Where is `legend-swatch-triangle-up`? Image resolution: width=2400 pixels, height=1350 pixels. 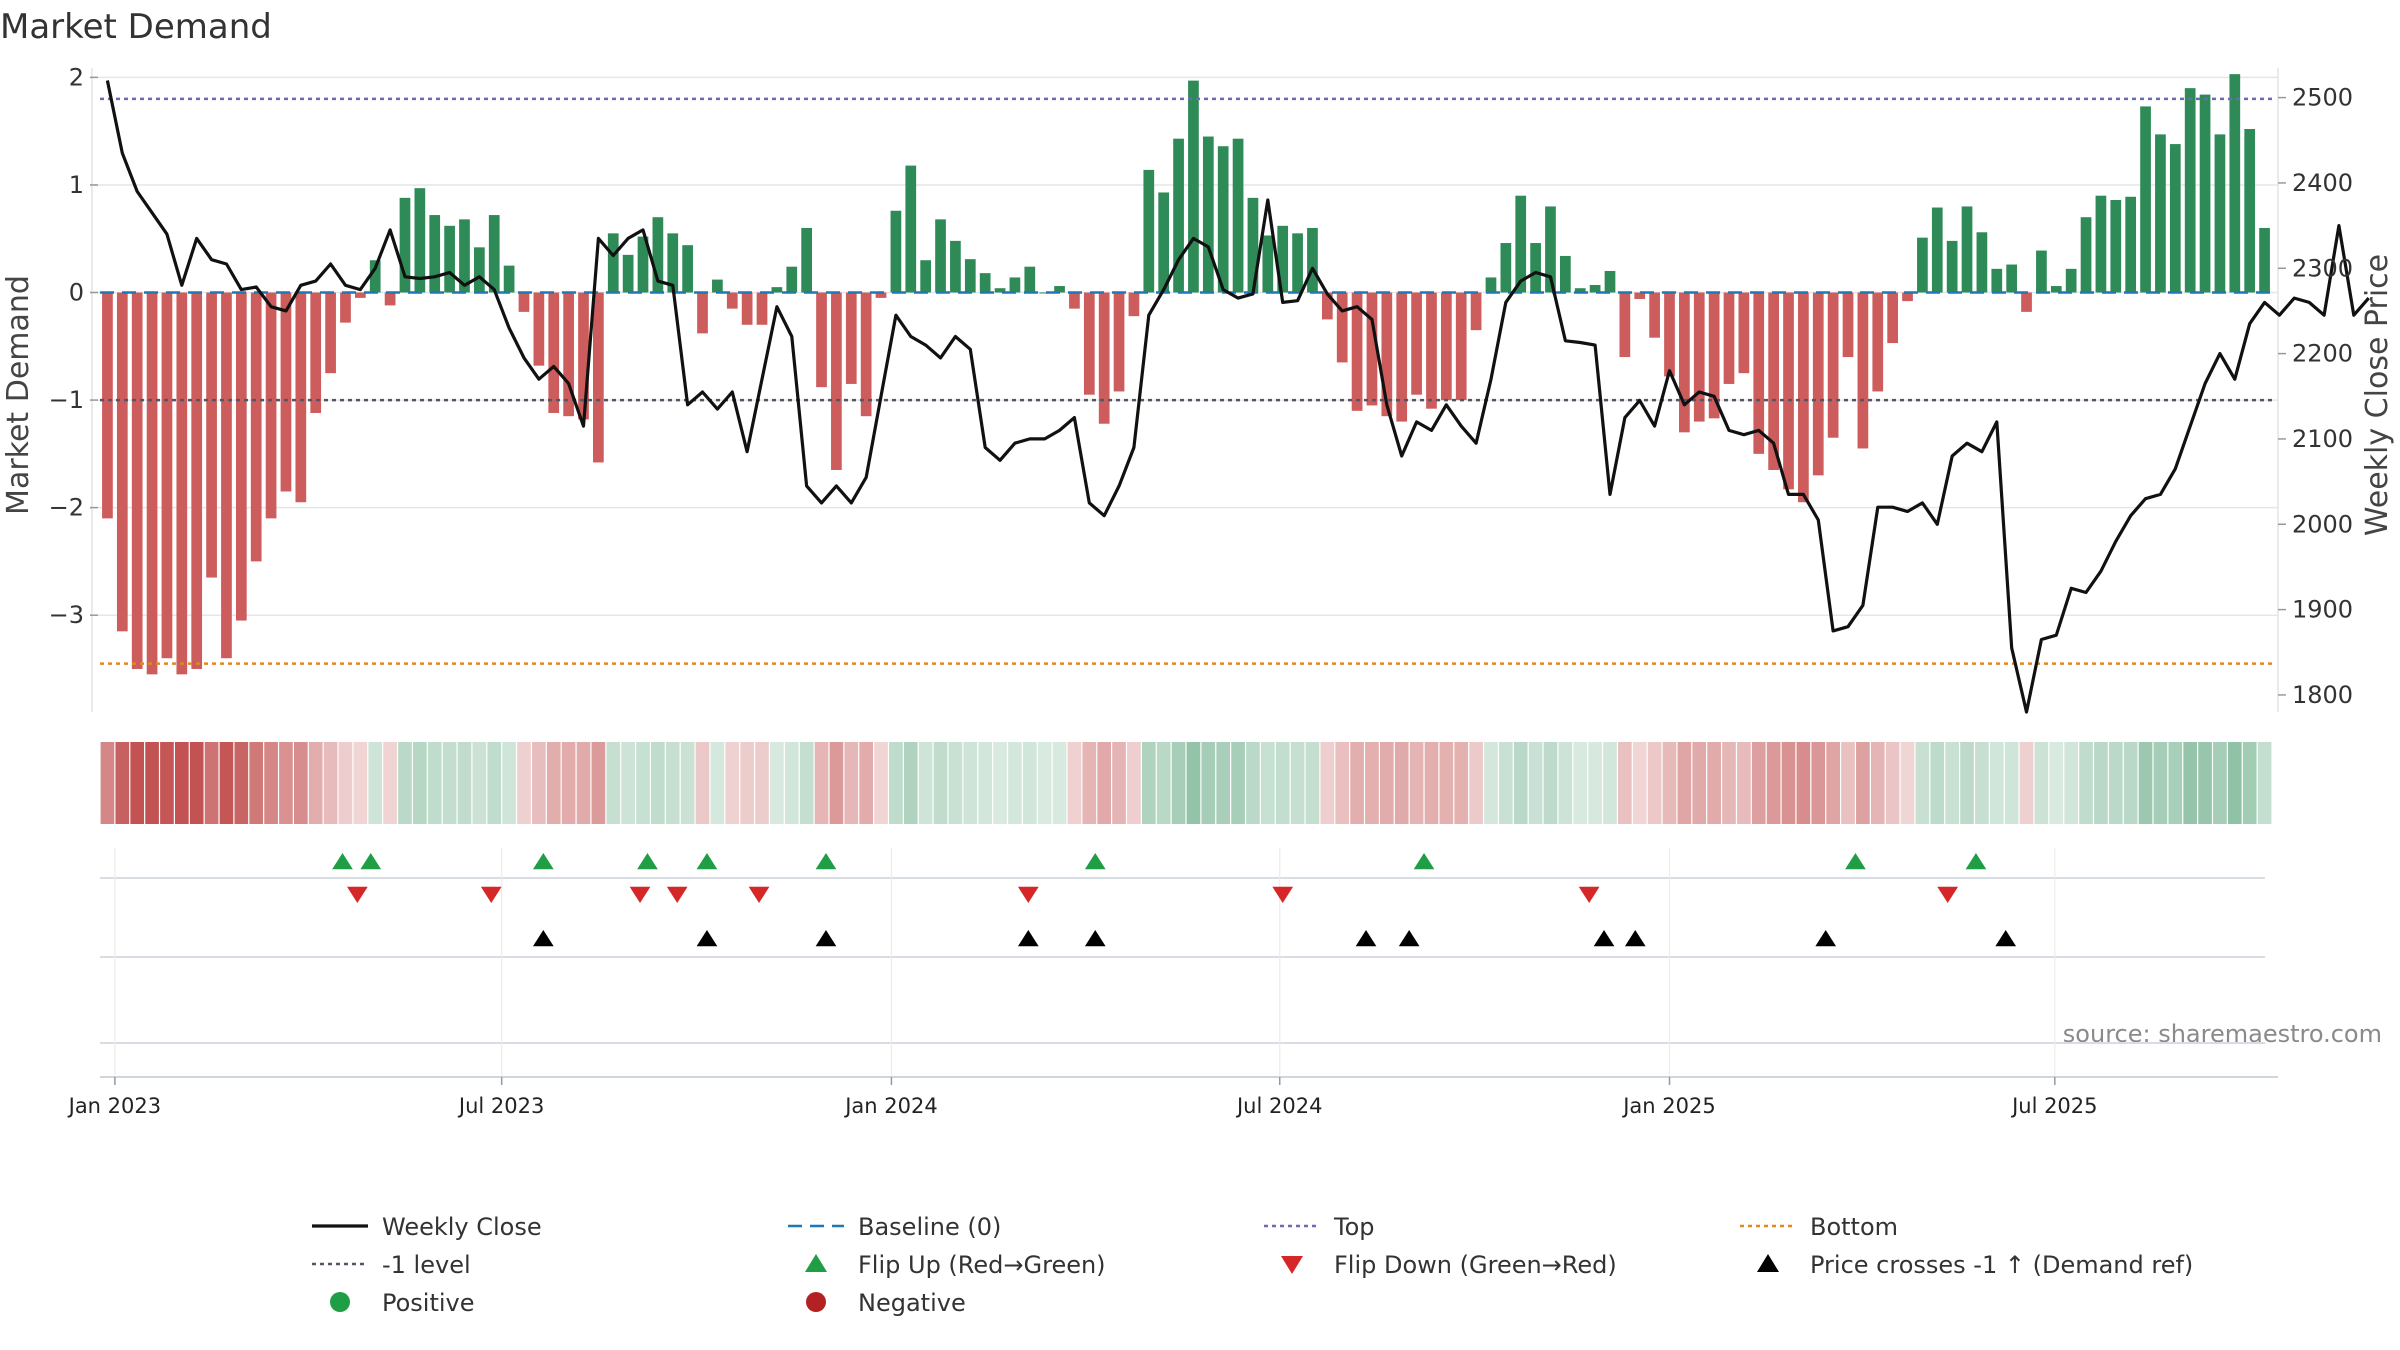 legend-swatch-triangle-up is located at coordinates (816, 1263).